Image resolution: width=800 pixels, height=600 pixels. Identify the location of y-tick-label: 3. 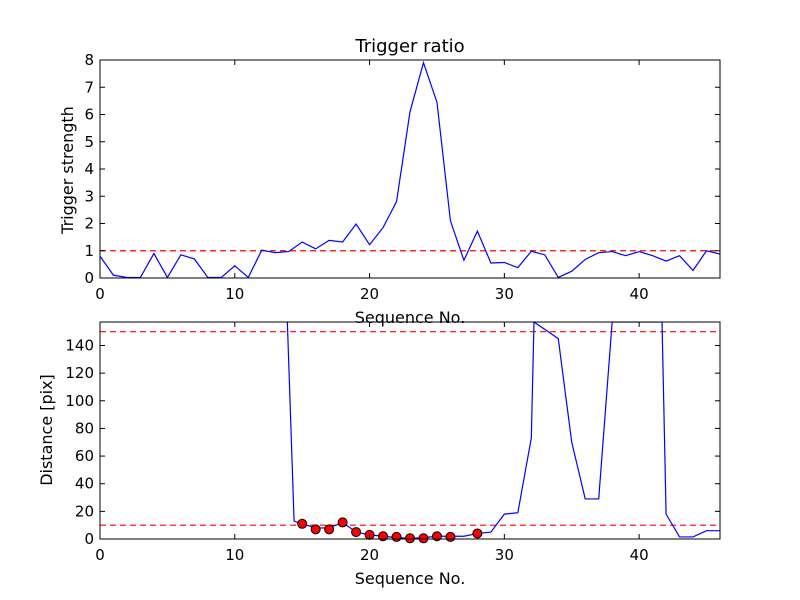
(89, 196).